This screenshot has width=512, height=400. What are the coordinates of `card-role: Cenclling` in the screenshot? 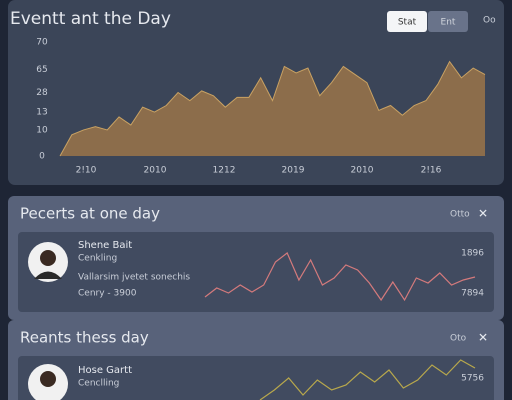 It's located at (98, 384).